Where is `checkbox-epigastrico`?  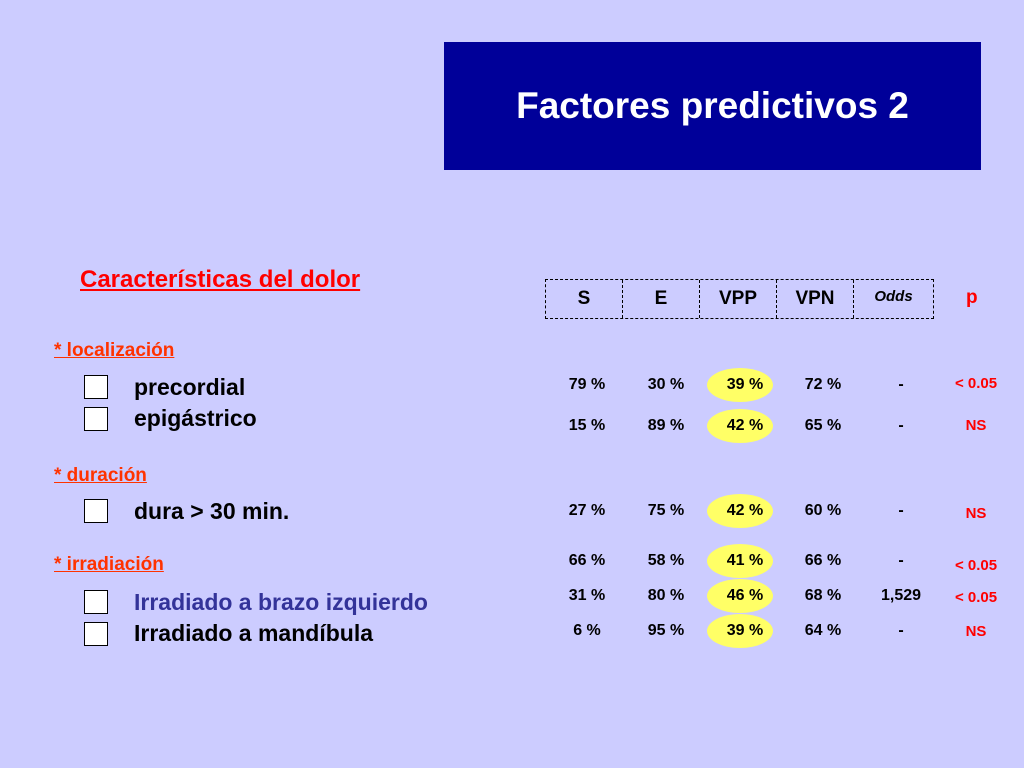 checkbox-epigastrico is located at coordinates (96, 419).